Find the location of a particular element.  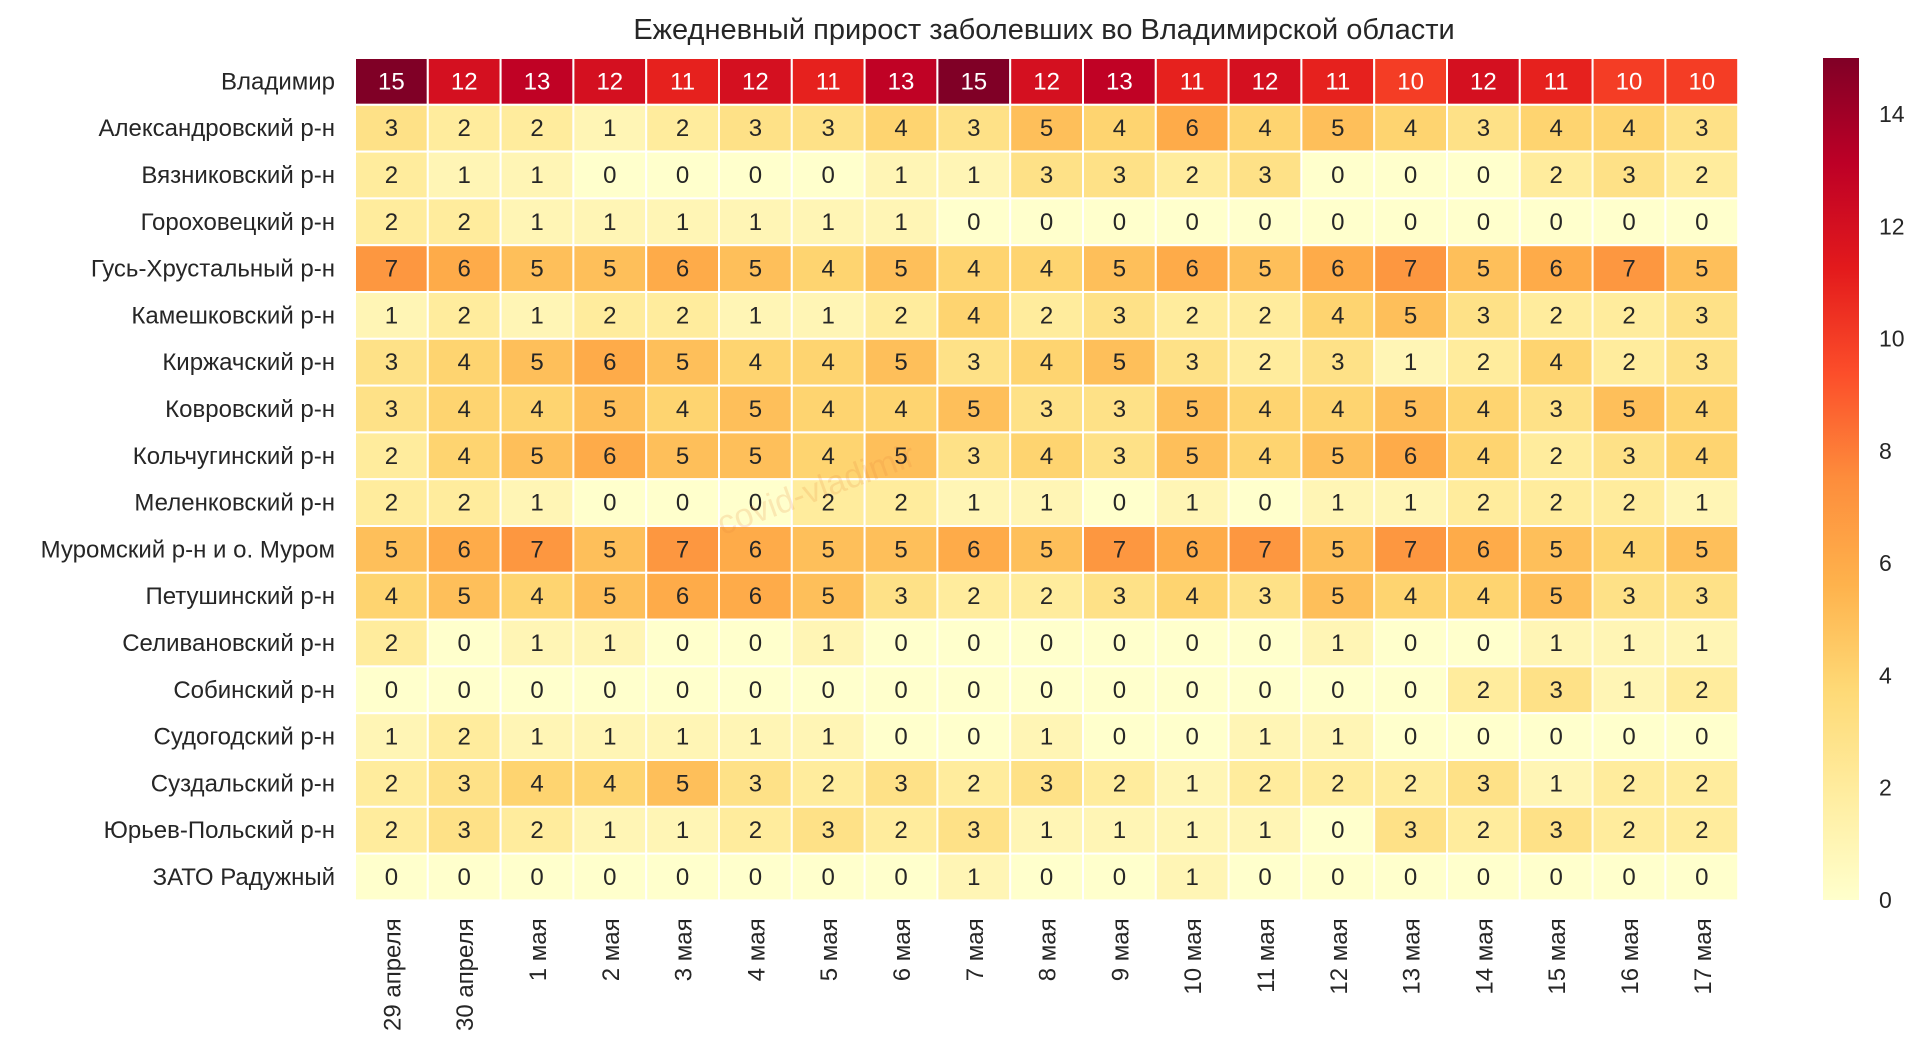

row-label: Камешковский р-н is located at coordinates (233, 315).